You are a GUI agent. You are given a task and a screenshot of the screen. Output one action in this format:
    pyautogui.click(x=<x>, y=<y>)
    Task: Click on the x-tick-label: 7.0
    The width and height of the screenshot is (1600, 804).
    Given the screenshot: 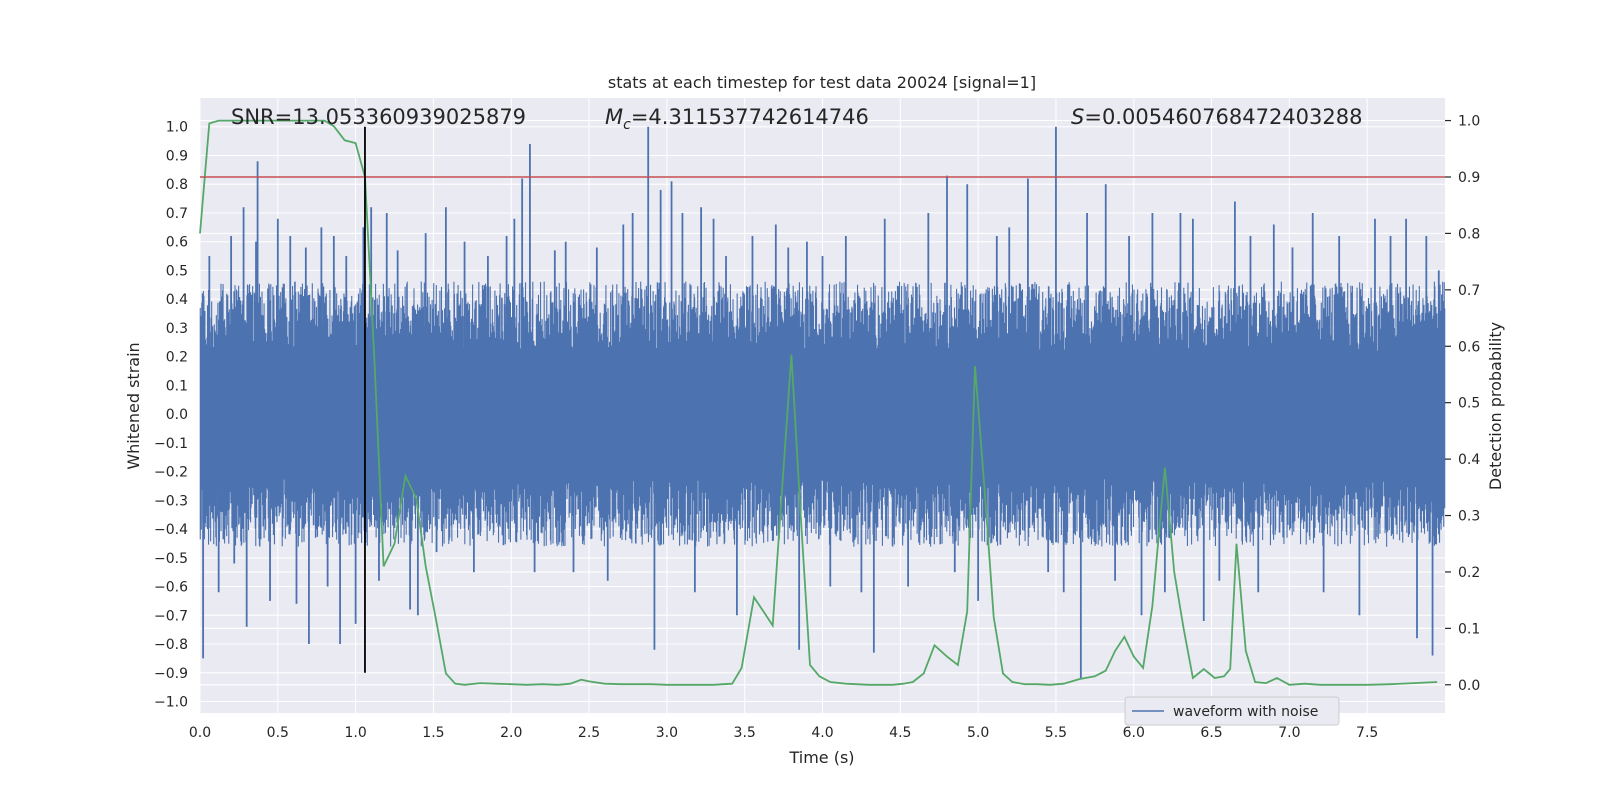 What is the action you would take?
    pyautogui.click(x=1289, y=733)
    